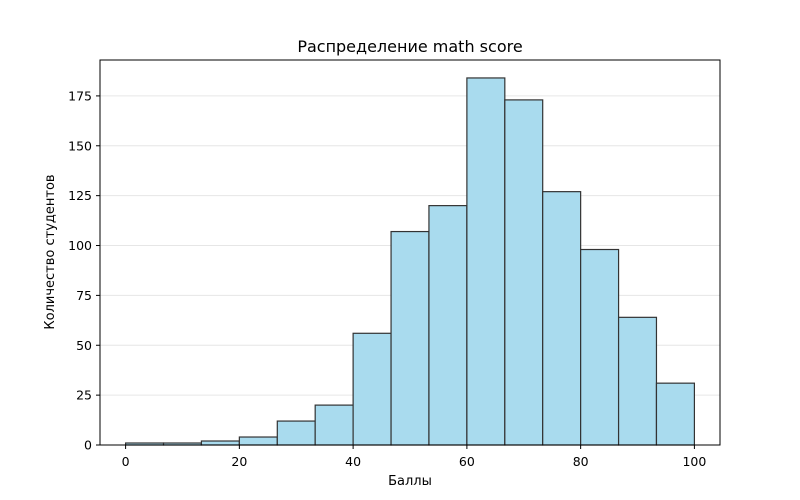 This screenshot has height=500, width=800. Describe the element at coordinates (84, 295) in the screenshot. I see `y-tick-label: 75` at that location.